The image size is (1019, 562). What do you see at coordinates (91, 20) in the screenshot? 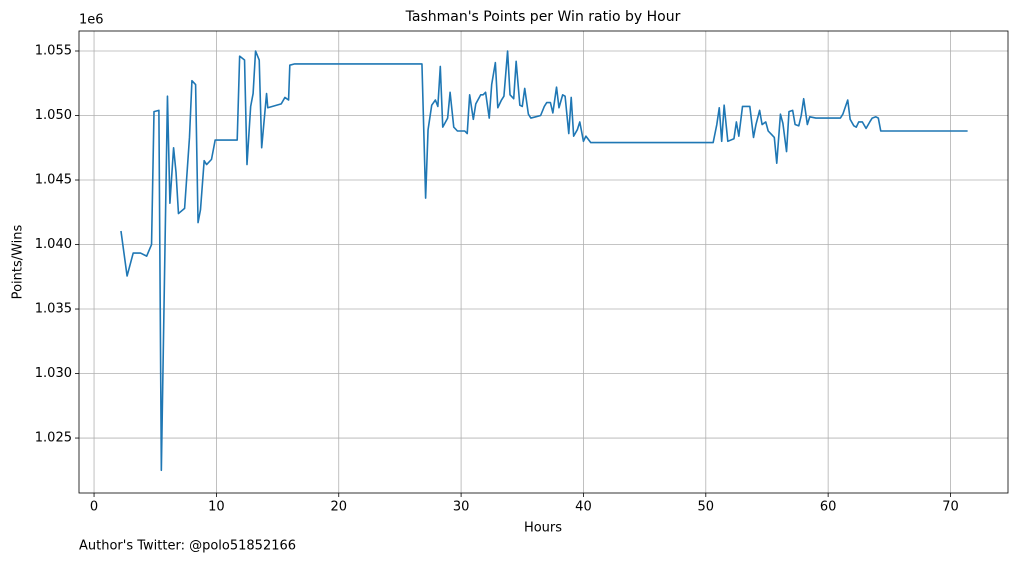
I see `y-offset-label: 1e6` at bounding box center [91, 20].